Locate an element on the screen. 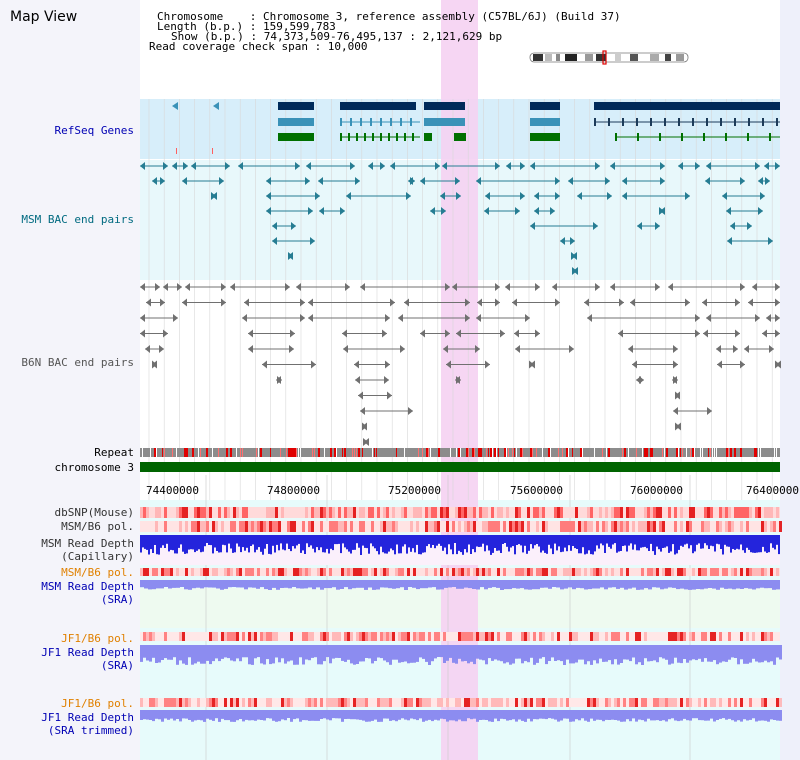  track-label-jf1-pol-1: JF1/B6 pol. is located at coordinates (97, 638).